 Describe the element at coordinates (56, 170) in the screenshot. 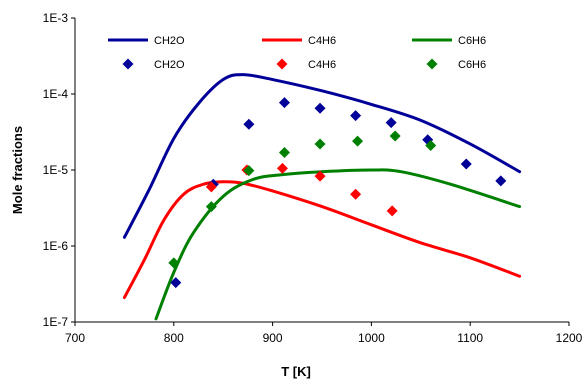

I see `y-tick-label: 1E-5` at that location.